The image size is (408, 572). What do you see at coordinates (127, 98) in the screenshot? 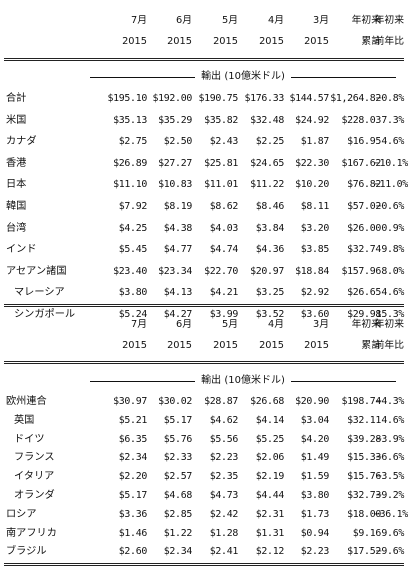
I see `value-jul: $195.10` at bounding box center [127, 98].